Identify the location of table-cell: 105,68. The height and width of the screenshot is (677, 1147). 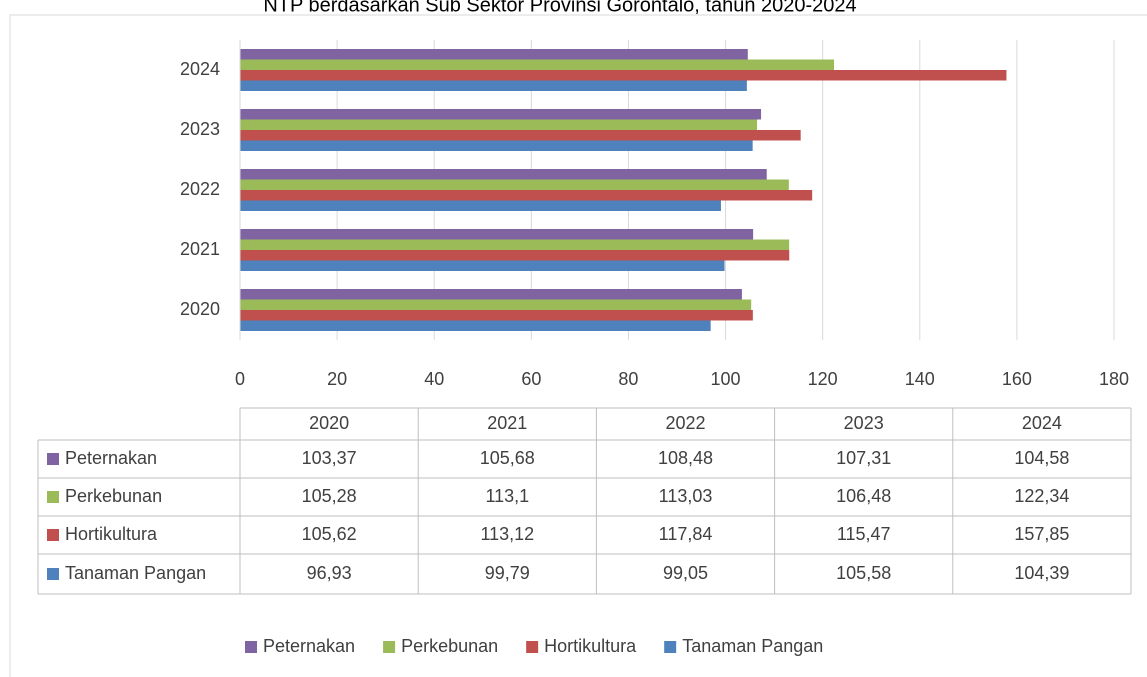
(507, 458).